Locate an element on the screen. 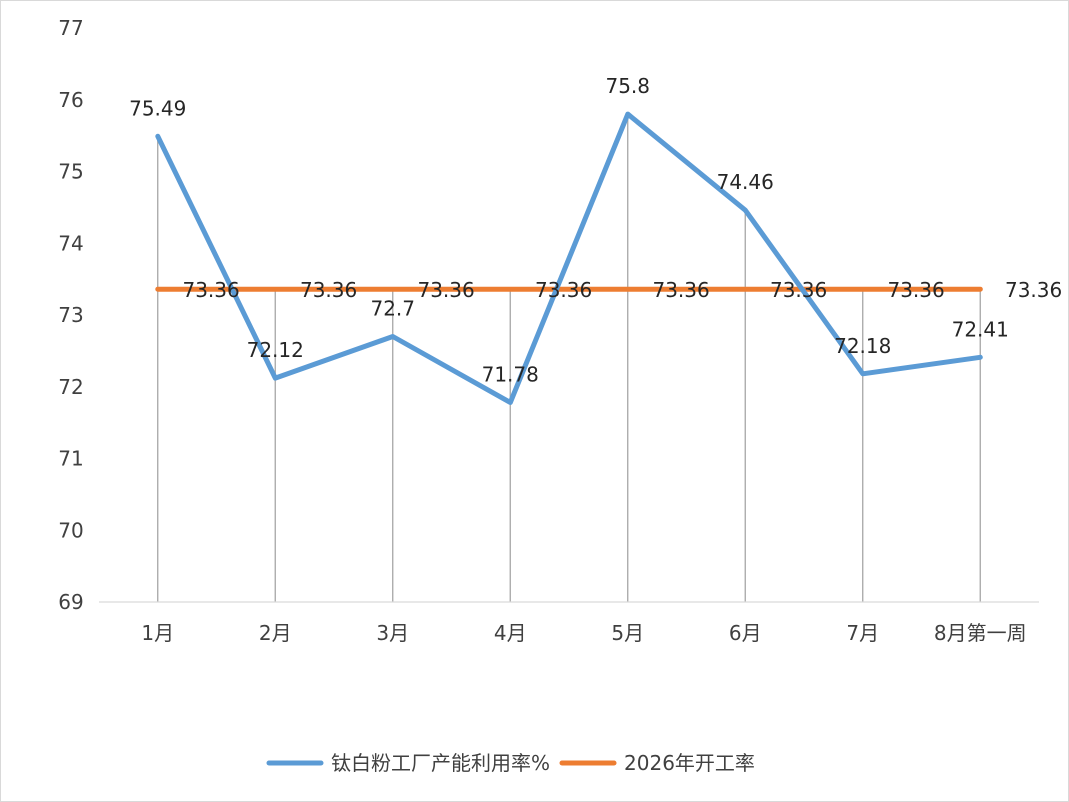  x-tick-label: 8月第一周 is located at coordinates (980, 633).